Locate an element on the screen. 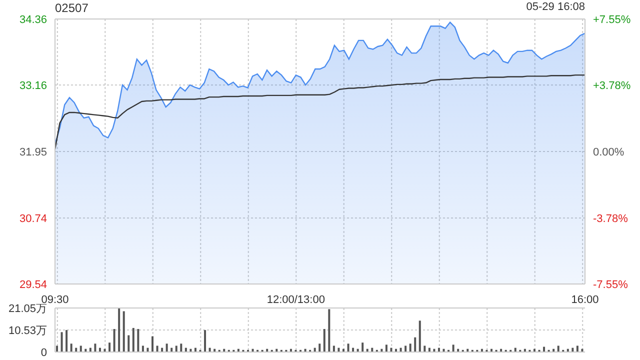 The height and width of the screenshot is (360, 640). x-tick-label: 16:00 is located at coordinates (585, 300).